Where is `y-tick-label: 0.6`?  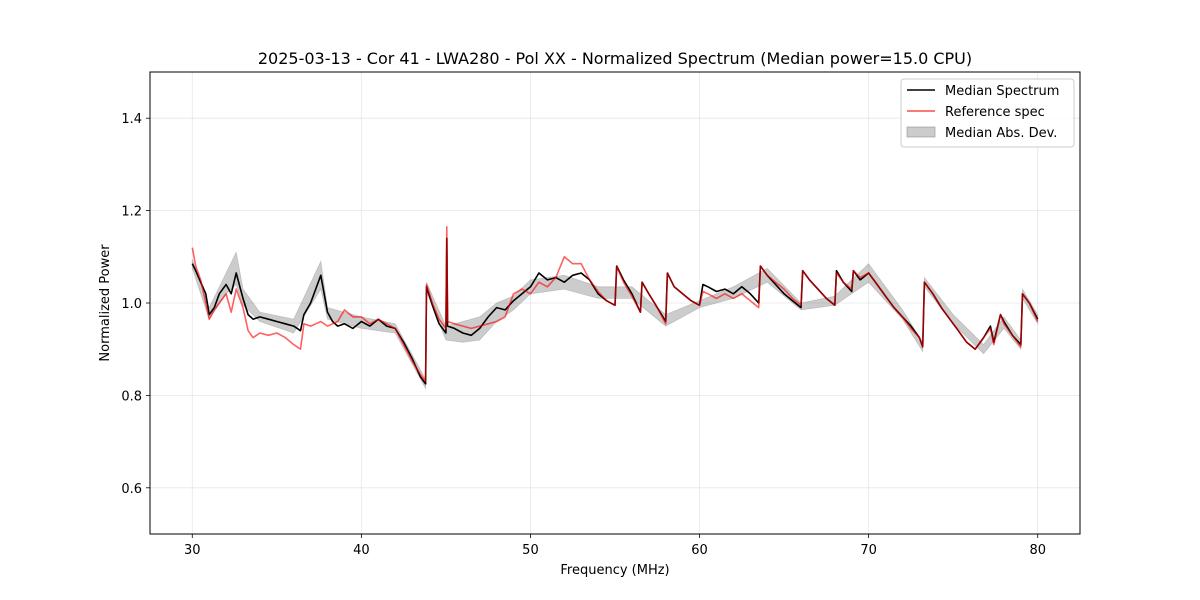 y-tick-label: 0.6 is located at coordinates (131, 489).